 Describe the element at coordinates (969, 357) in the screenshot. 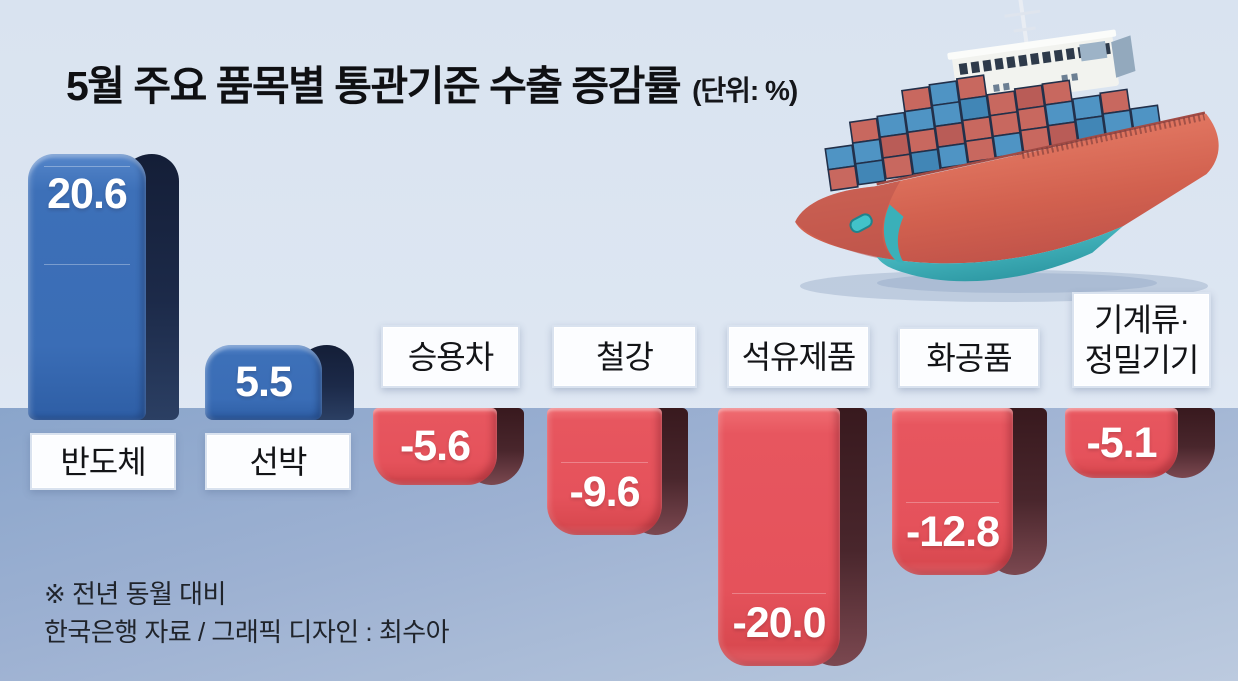

I see `category-label-chemical-products: 화공품` at that location.